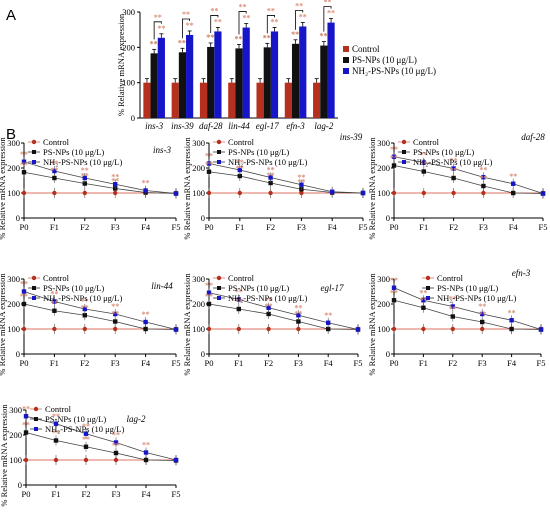  Describe the element at coordinates (514, 227) in the screenshot. I see `x-tick-label: F4` at that location.